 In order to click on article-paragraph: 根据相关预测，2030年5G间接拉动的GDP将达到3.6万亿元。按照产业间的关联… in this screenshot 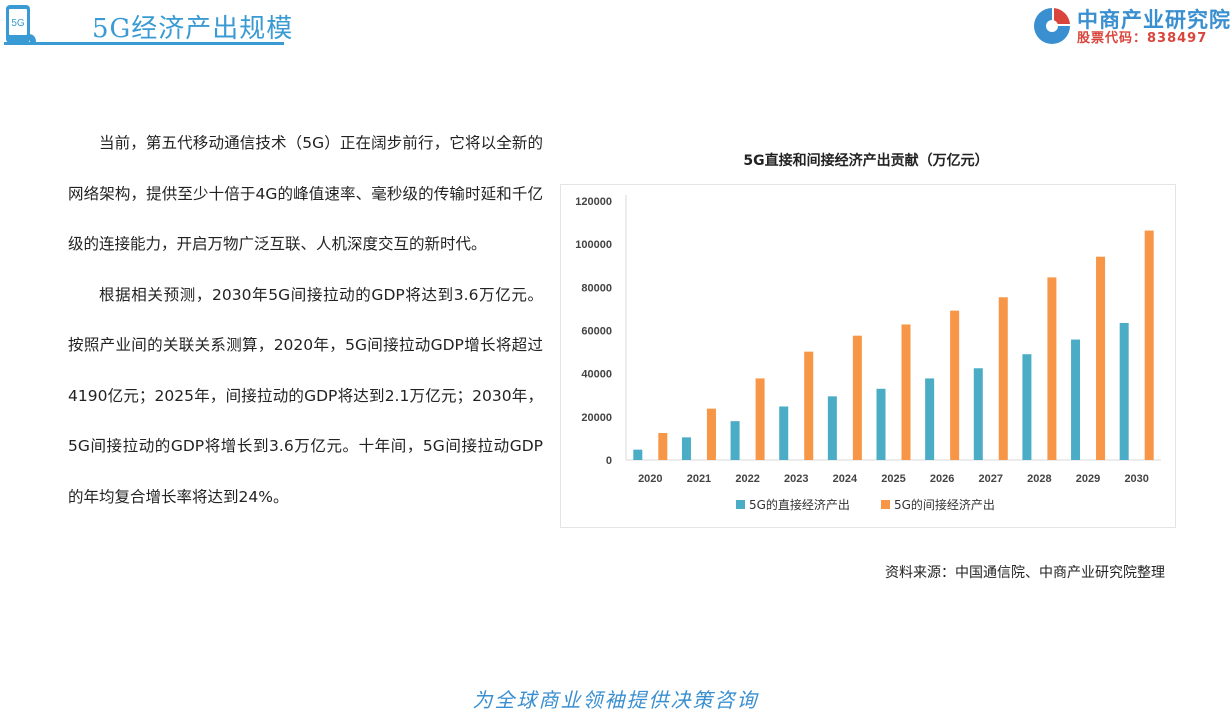, I will do `click(305, 395)`.